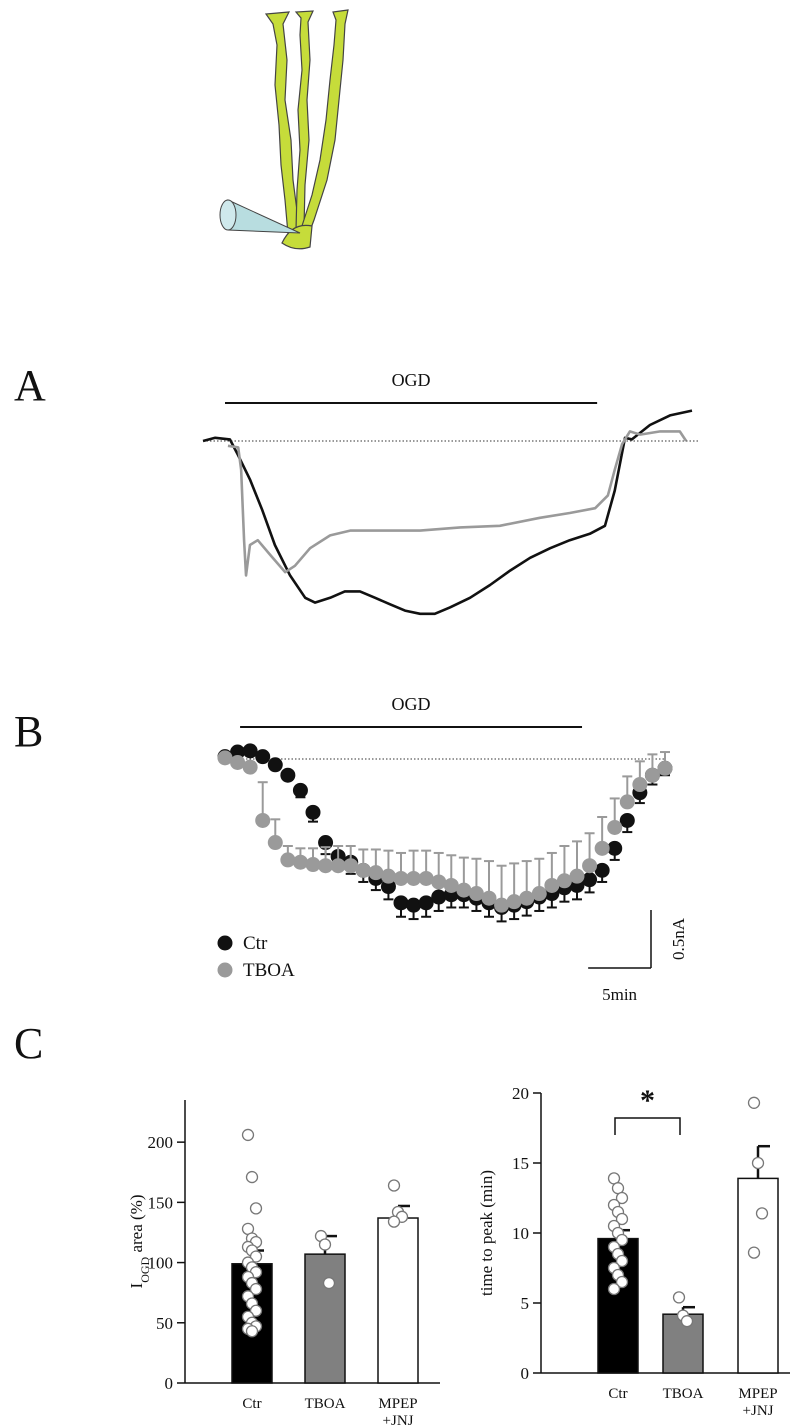  I want to click on y-tick-label: 200, so click(161, 1142).